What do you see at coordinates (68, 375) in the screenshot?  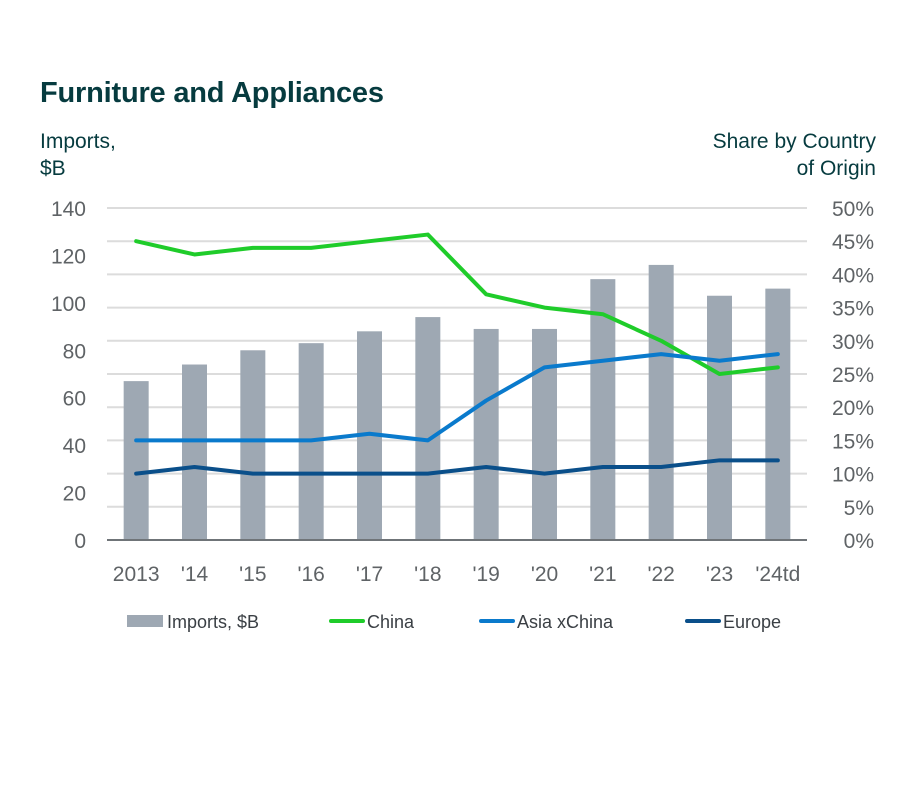 I see `left-axis-ticks: 0 20 40 60 80 100 120 140` at bounding box center [68, 375].